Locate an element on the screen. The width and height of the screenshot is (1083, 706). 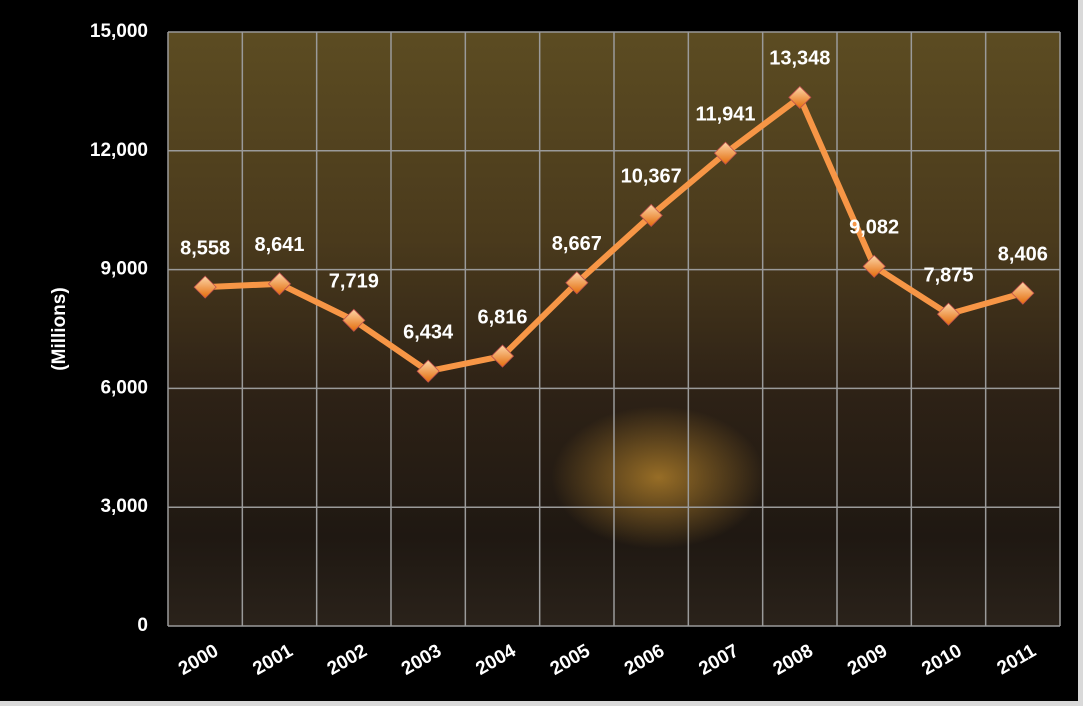
data-label: 7,719 is located at coordinates (354, 282).